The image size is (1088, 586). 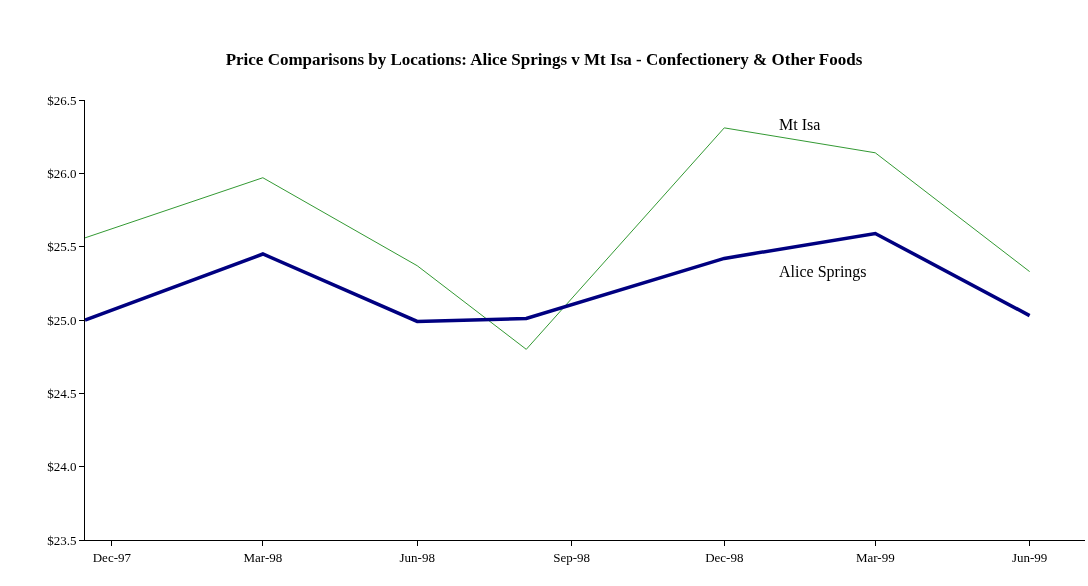 I want to click on series-label: Mt Isa, so click(x=800, y=124).